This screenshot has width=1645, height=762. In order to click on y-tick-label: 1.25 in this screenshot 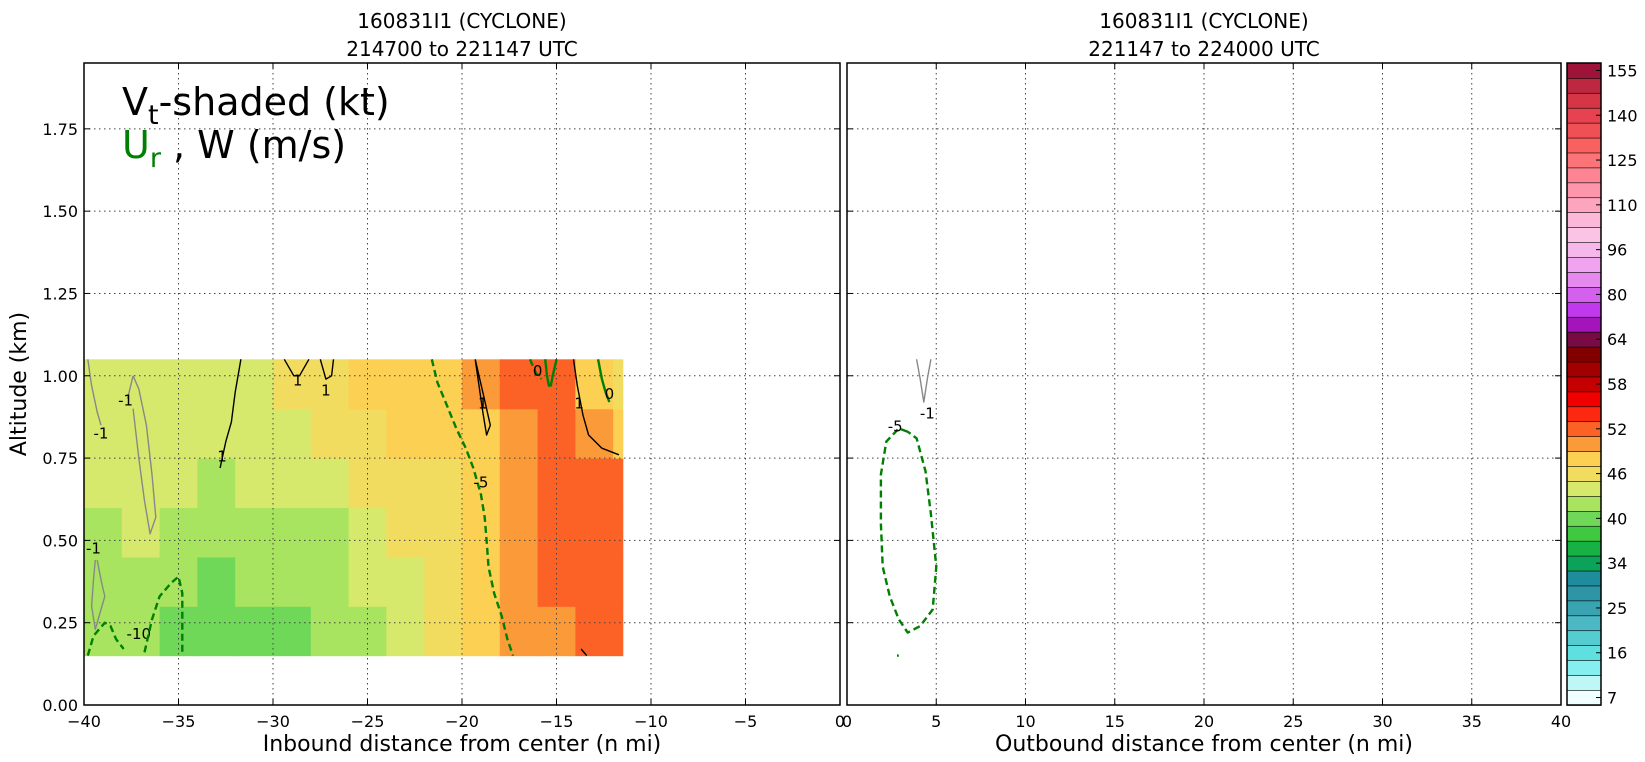, I will do `click(60, 293)`.